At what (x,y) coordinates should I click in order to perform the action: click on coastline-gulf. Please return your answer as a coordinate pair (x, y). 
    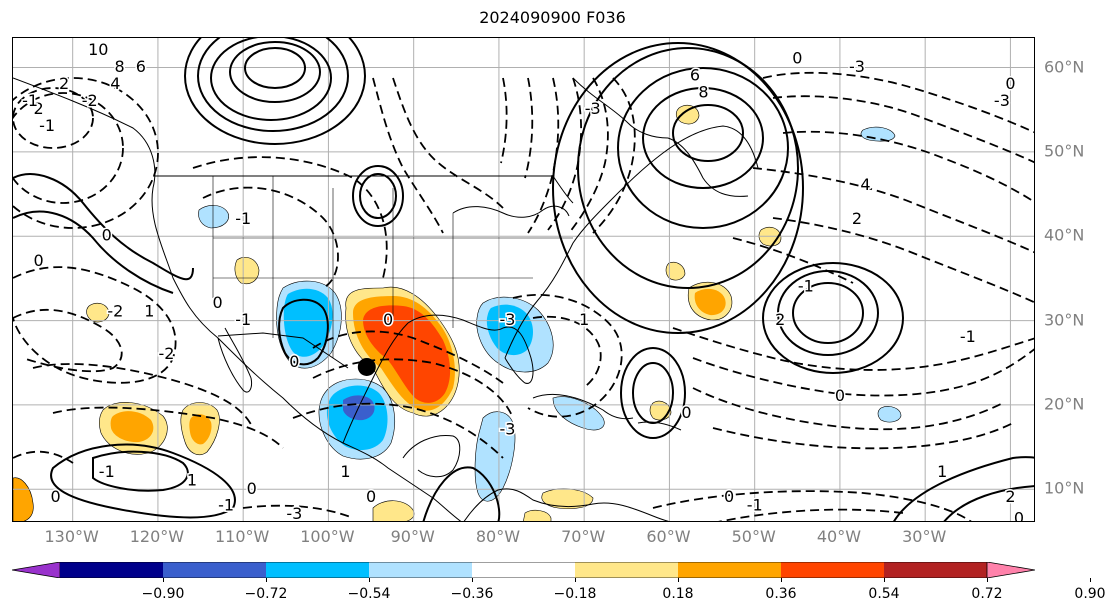
    Looking at the image, I should click on (438, 379).